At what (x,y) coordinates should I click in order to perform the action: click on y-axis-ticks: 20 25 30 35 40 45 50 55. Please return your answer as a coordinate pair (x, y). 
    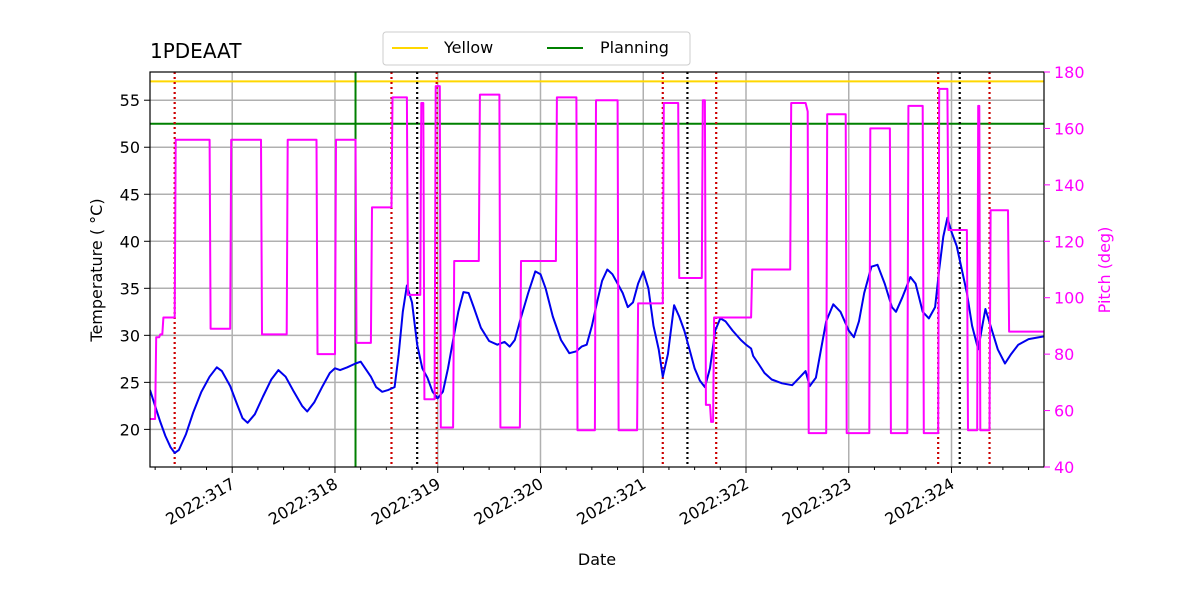
    Looking at the image, I should click on (135, 265).